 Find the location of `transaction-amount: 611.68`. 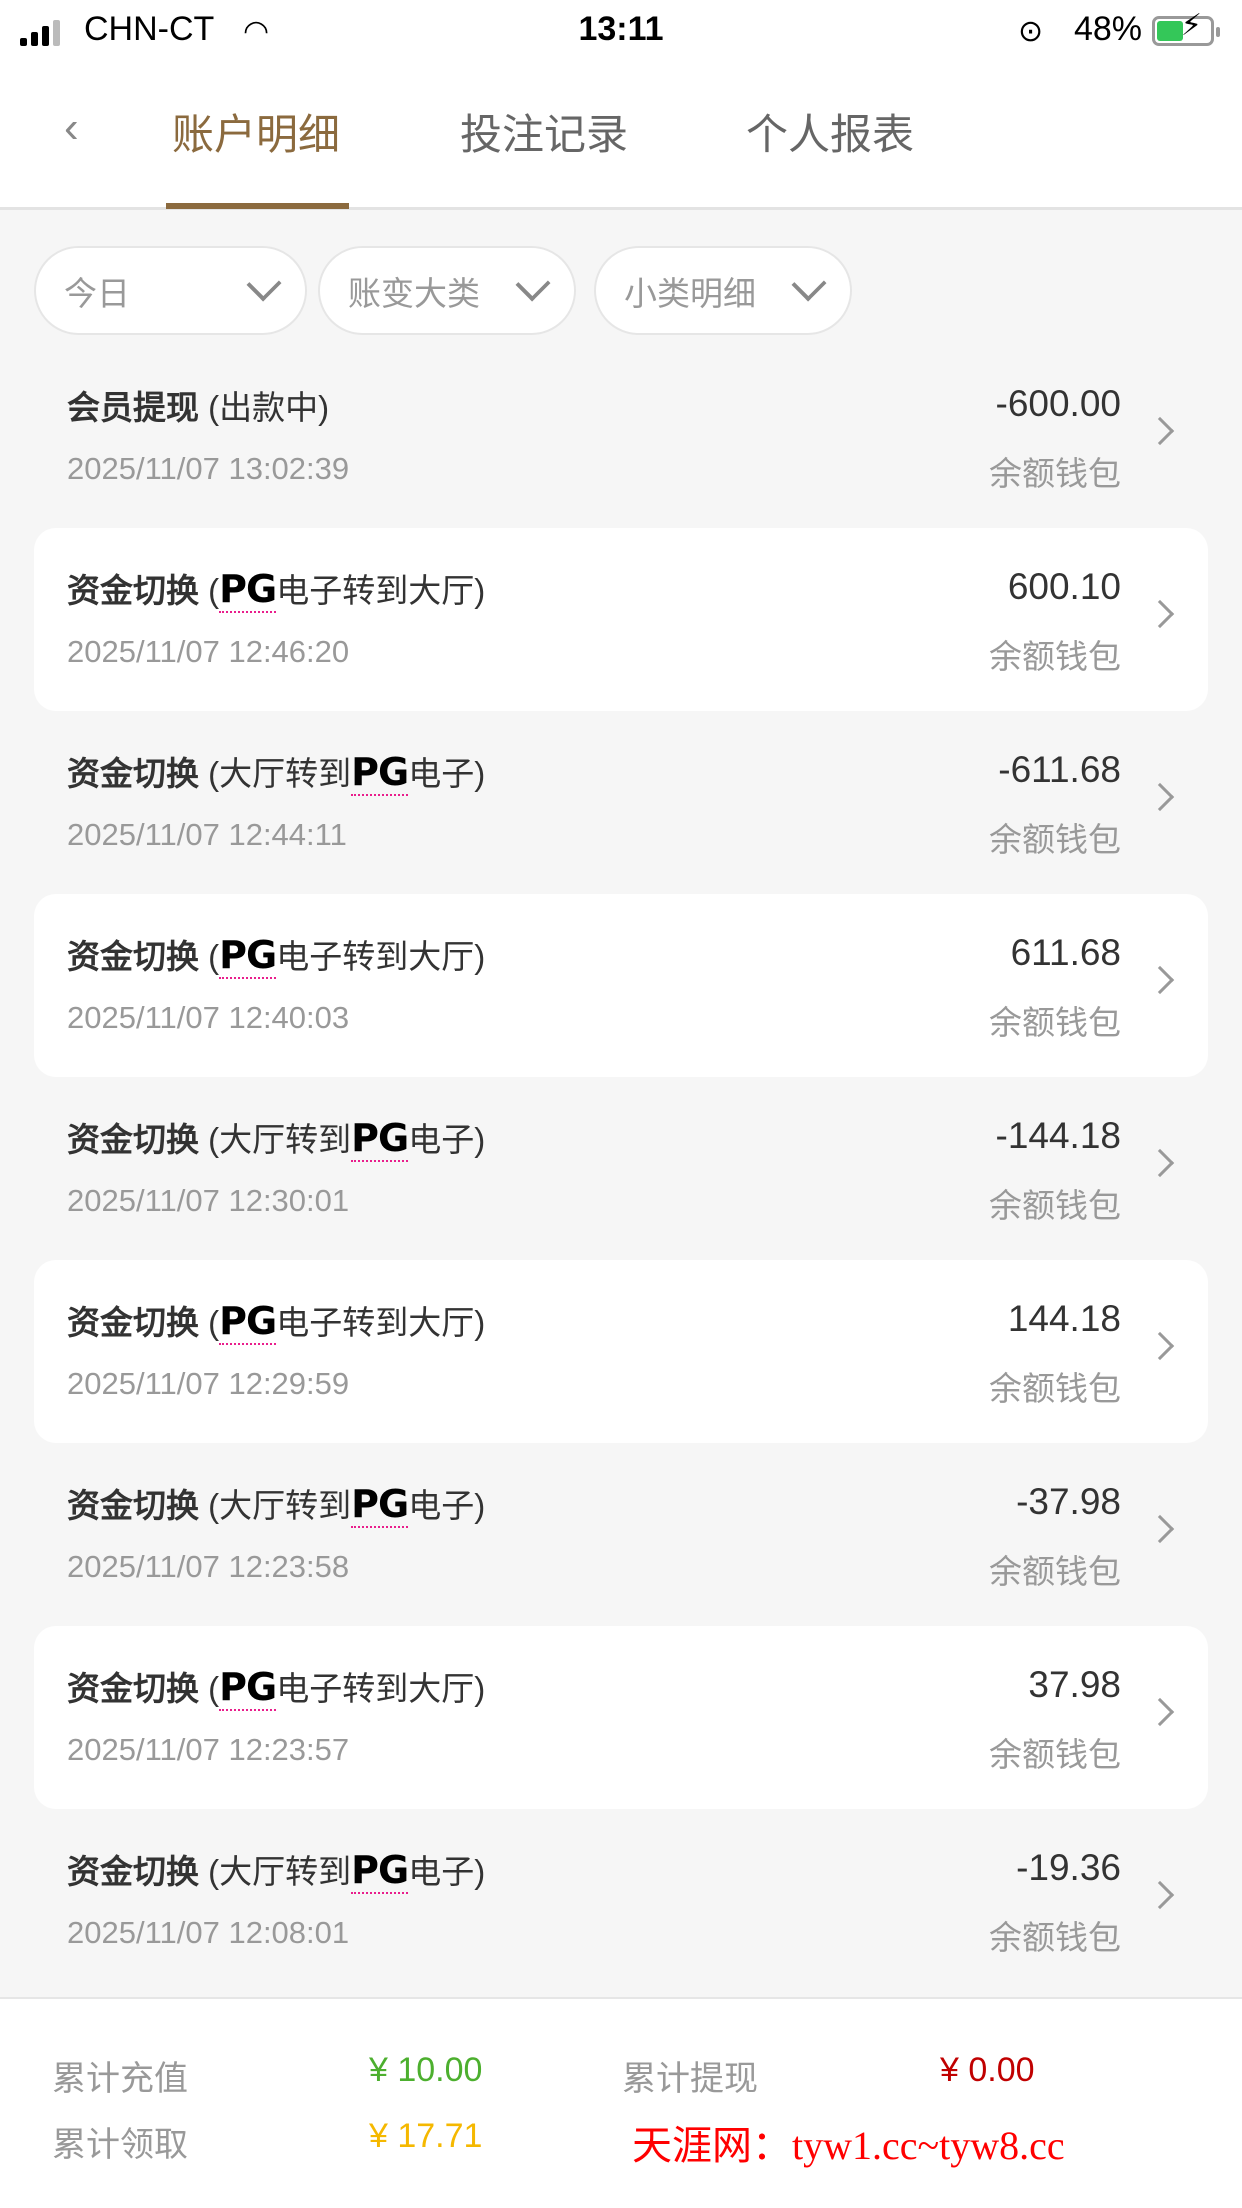

transaction-amount: 611.68 is located at coordinates (1065, 952).